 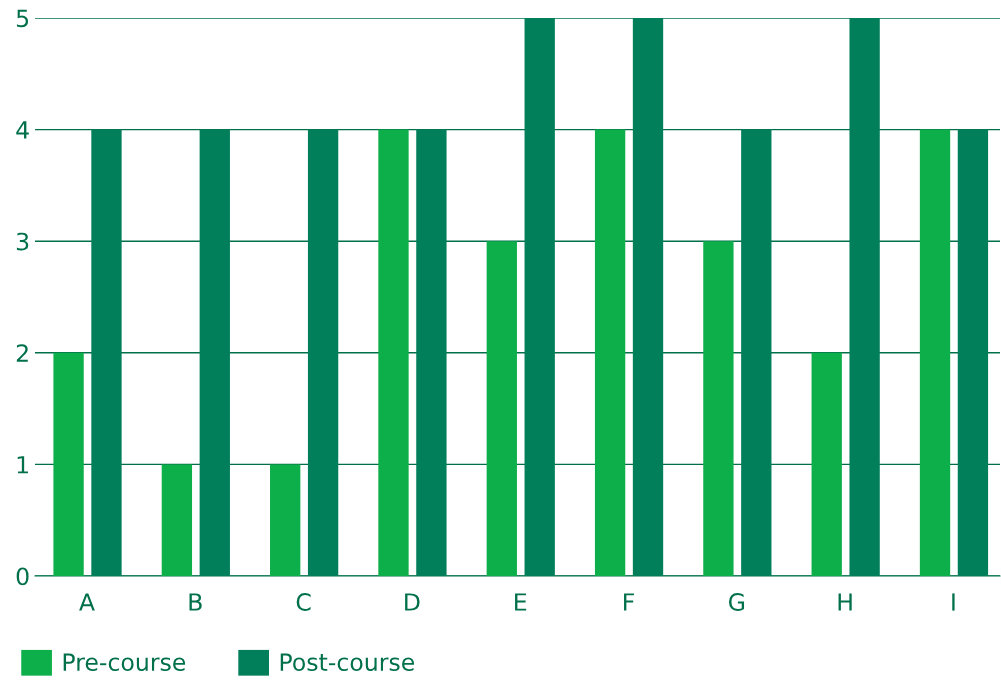 What do you see at coordinates (22, 353) in the screenshot?
I see `y-tick-label: 2` at bounding box center [22, 353].